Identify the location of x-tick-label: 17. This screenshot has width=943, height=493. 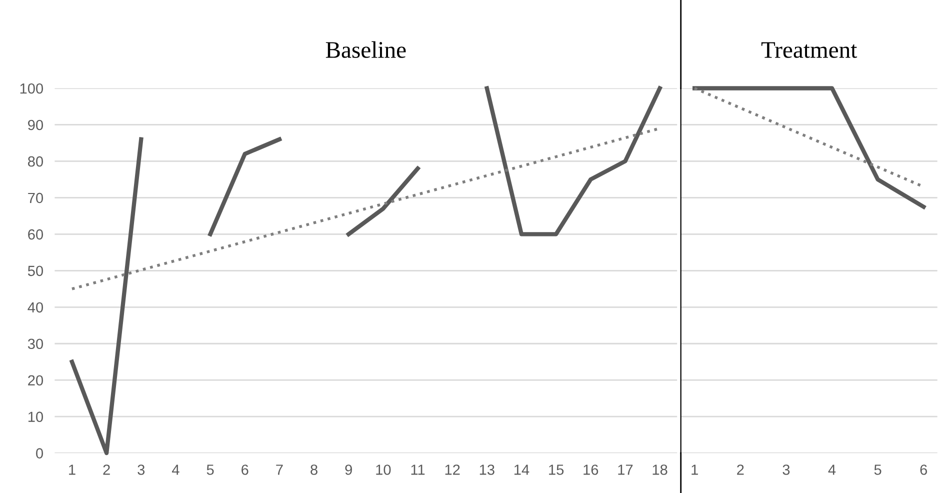
(625, 469).